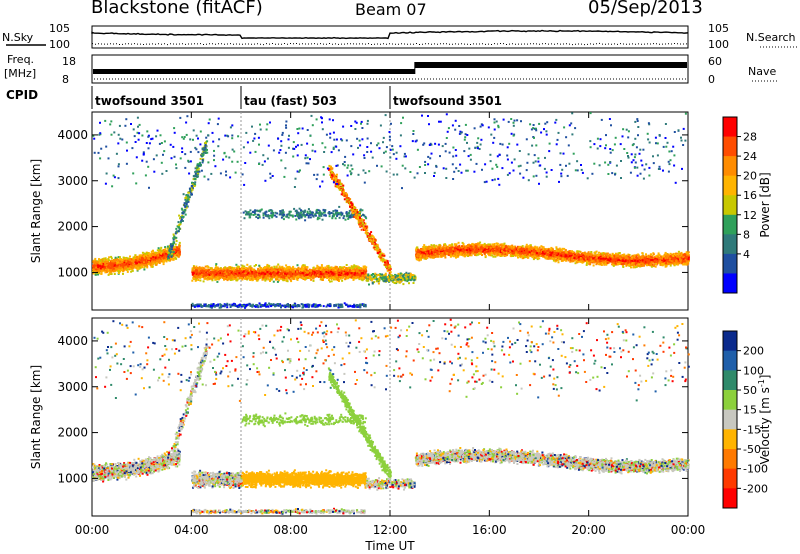 This screenshot has height=554, width=800. What do you see at coordinates (389, 44) in the screenshot?
I see `nsearch-trace` at bounding box center [389, 44].